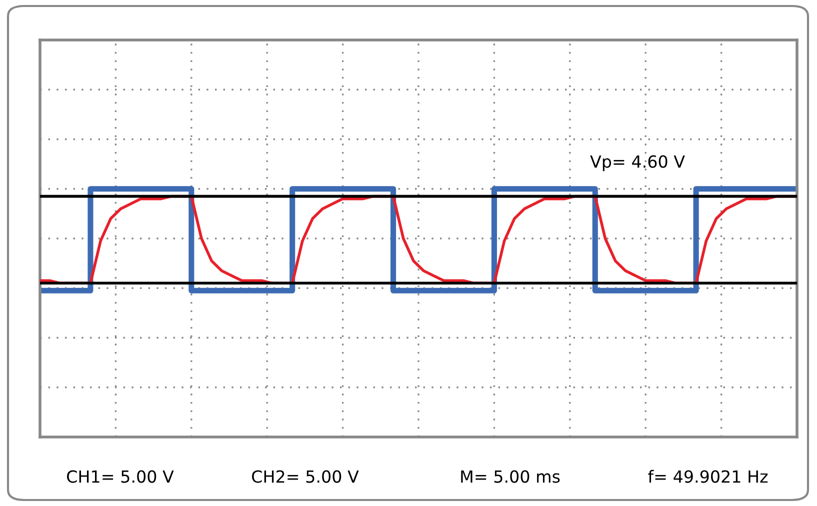 This screenshot has height=506, width=817. What do you see at coordinates (305, 476) in the screenshot?
I see `text: CH2= 5.00 V` at bounding box center [305, 476].